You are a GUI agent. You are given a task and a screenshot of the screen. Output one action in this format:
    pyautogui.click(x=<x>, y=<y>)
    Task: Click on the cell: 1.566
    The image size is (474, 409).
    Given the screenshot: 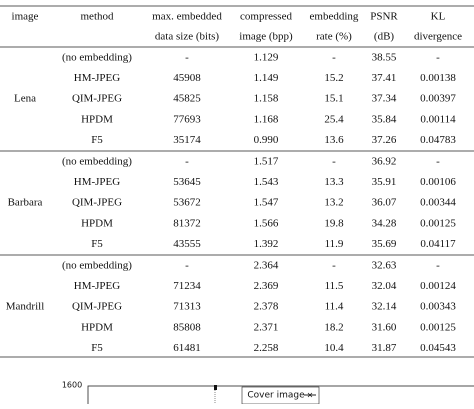 What is the action you would take?
    pyautogui.click(x=266, y=223)
    